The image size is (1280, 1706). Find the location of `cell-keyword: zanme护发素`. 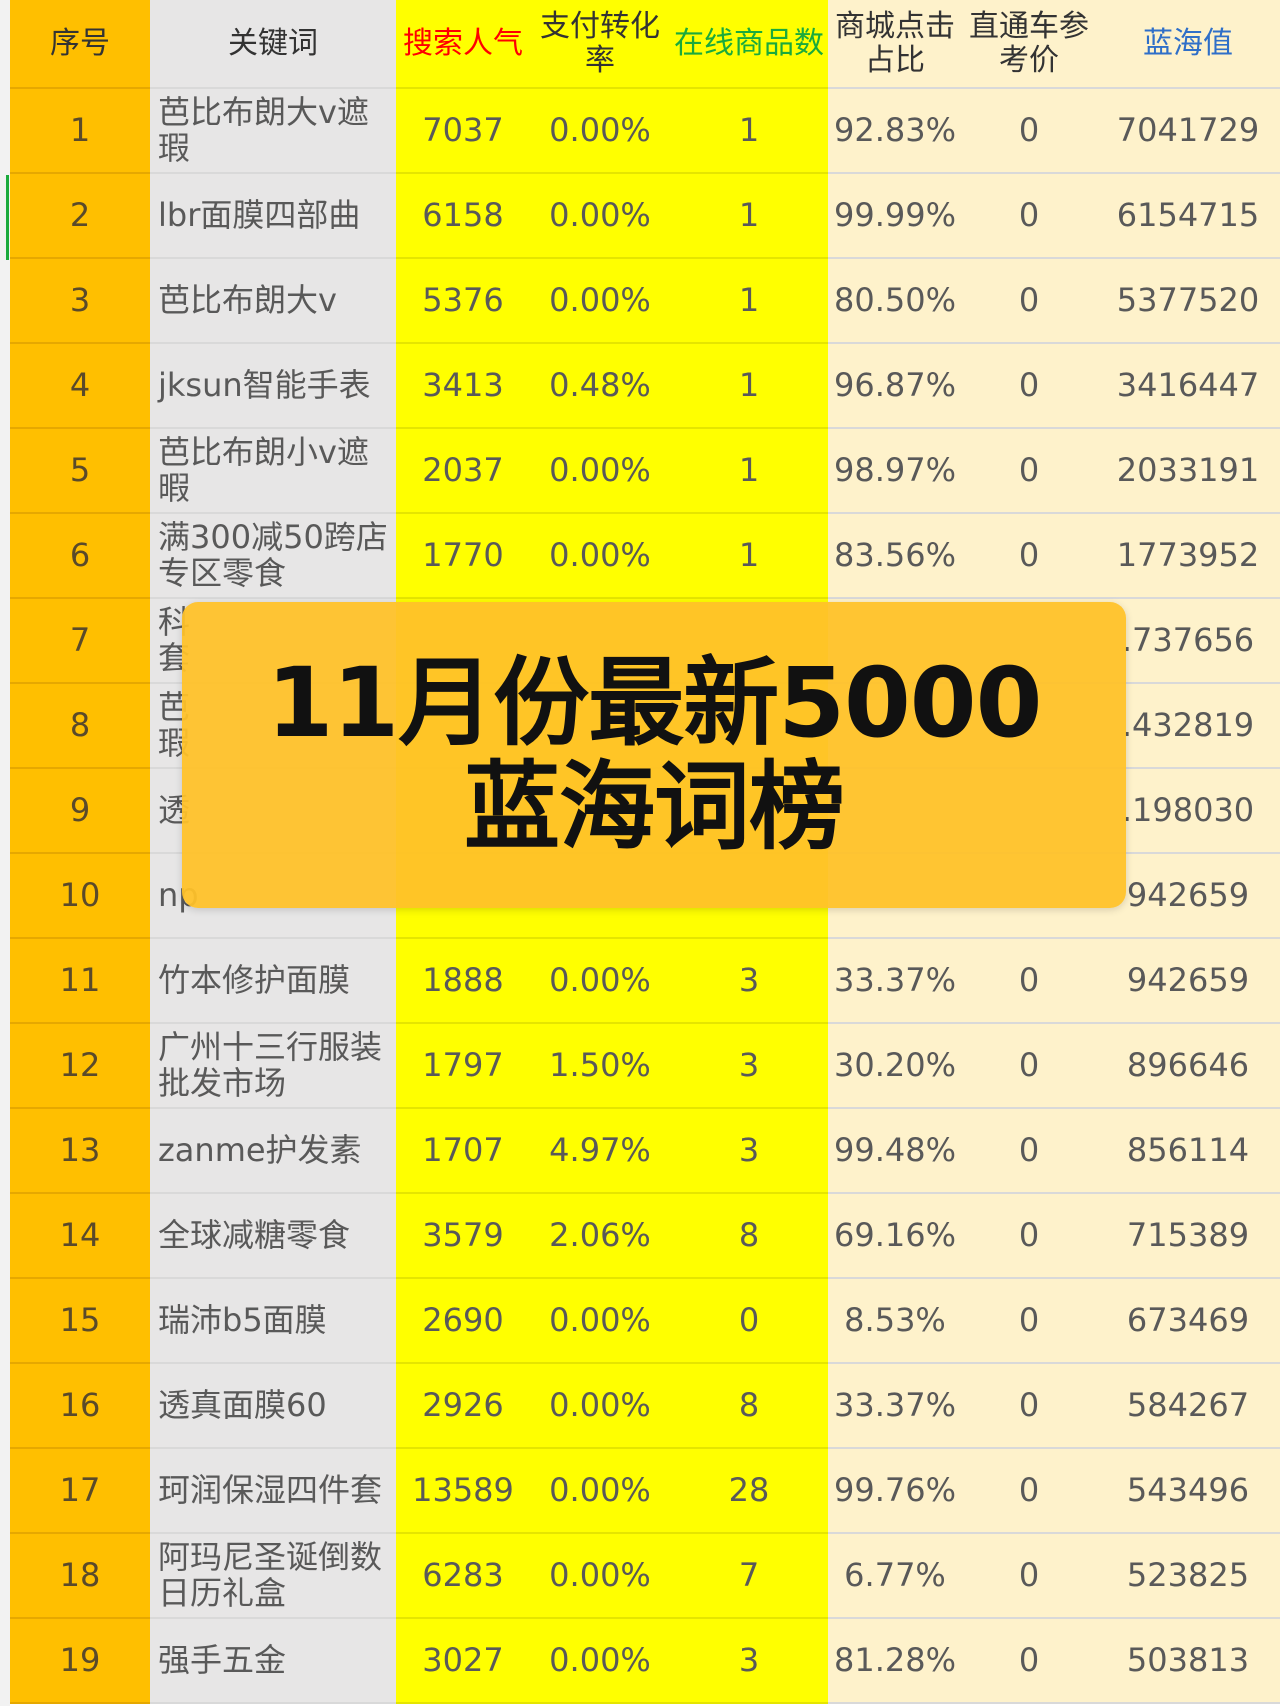

cell-keyword: zanme护发素 is located at coordinates (273, 1151).